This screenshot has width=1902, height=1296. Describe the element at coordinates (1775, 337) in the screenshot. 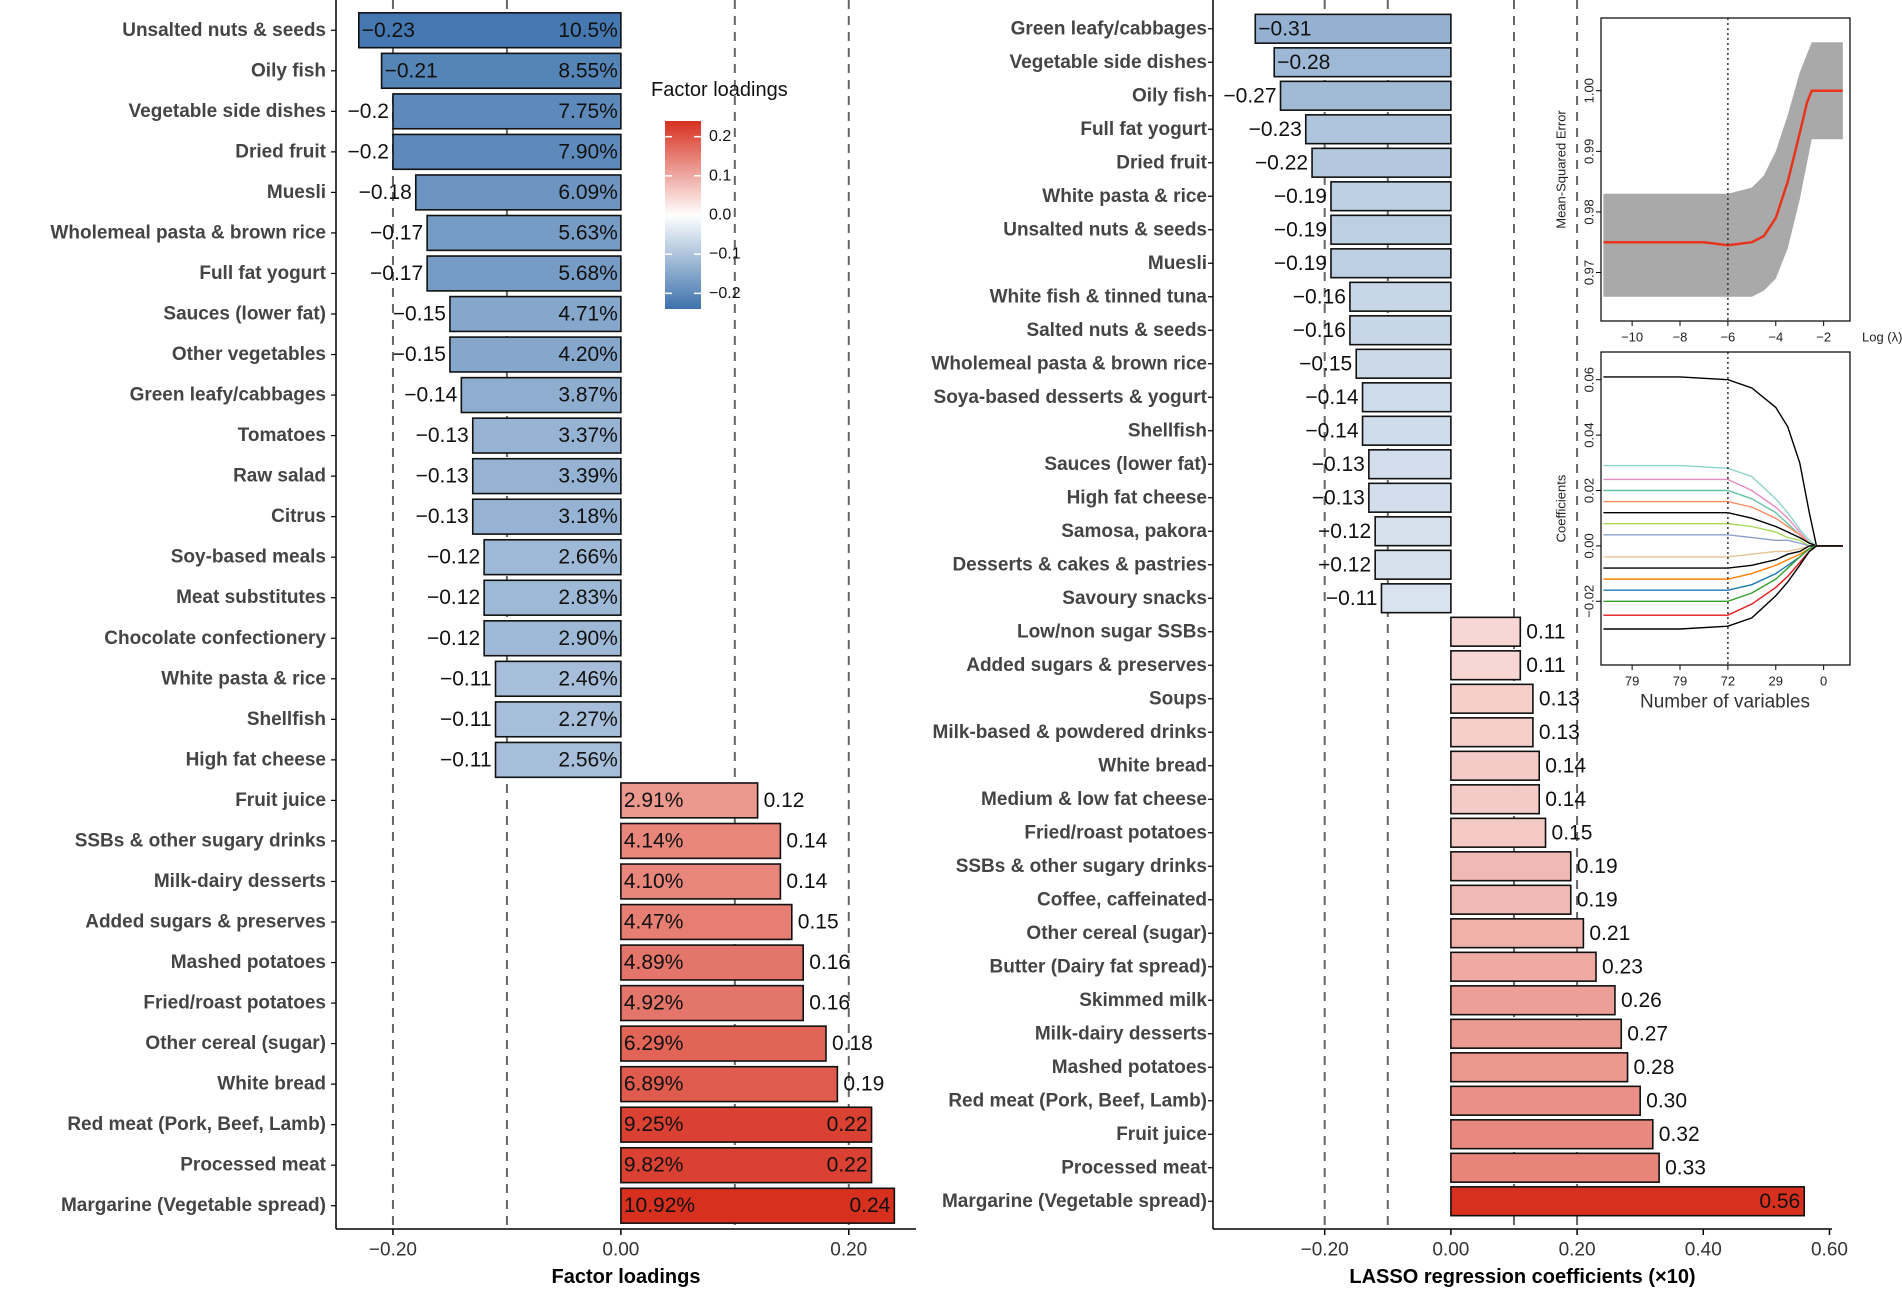

I see `x-tick-label: −4` at that location.